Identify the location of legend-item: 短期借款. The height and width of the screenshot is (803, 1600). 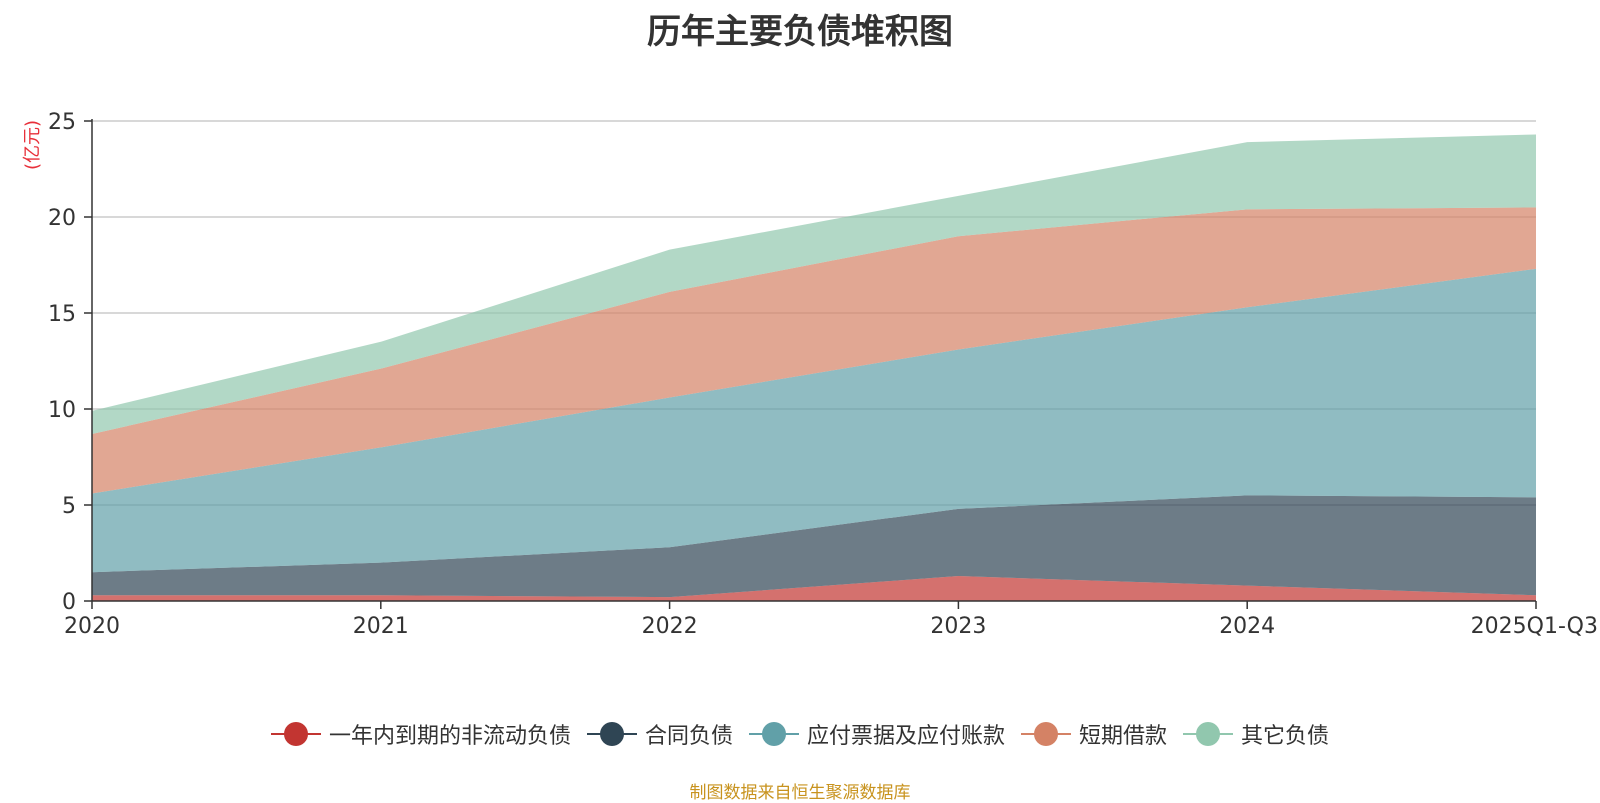
(1094, 734).